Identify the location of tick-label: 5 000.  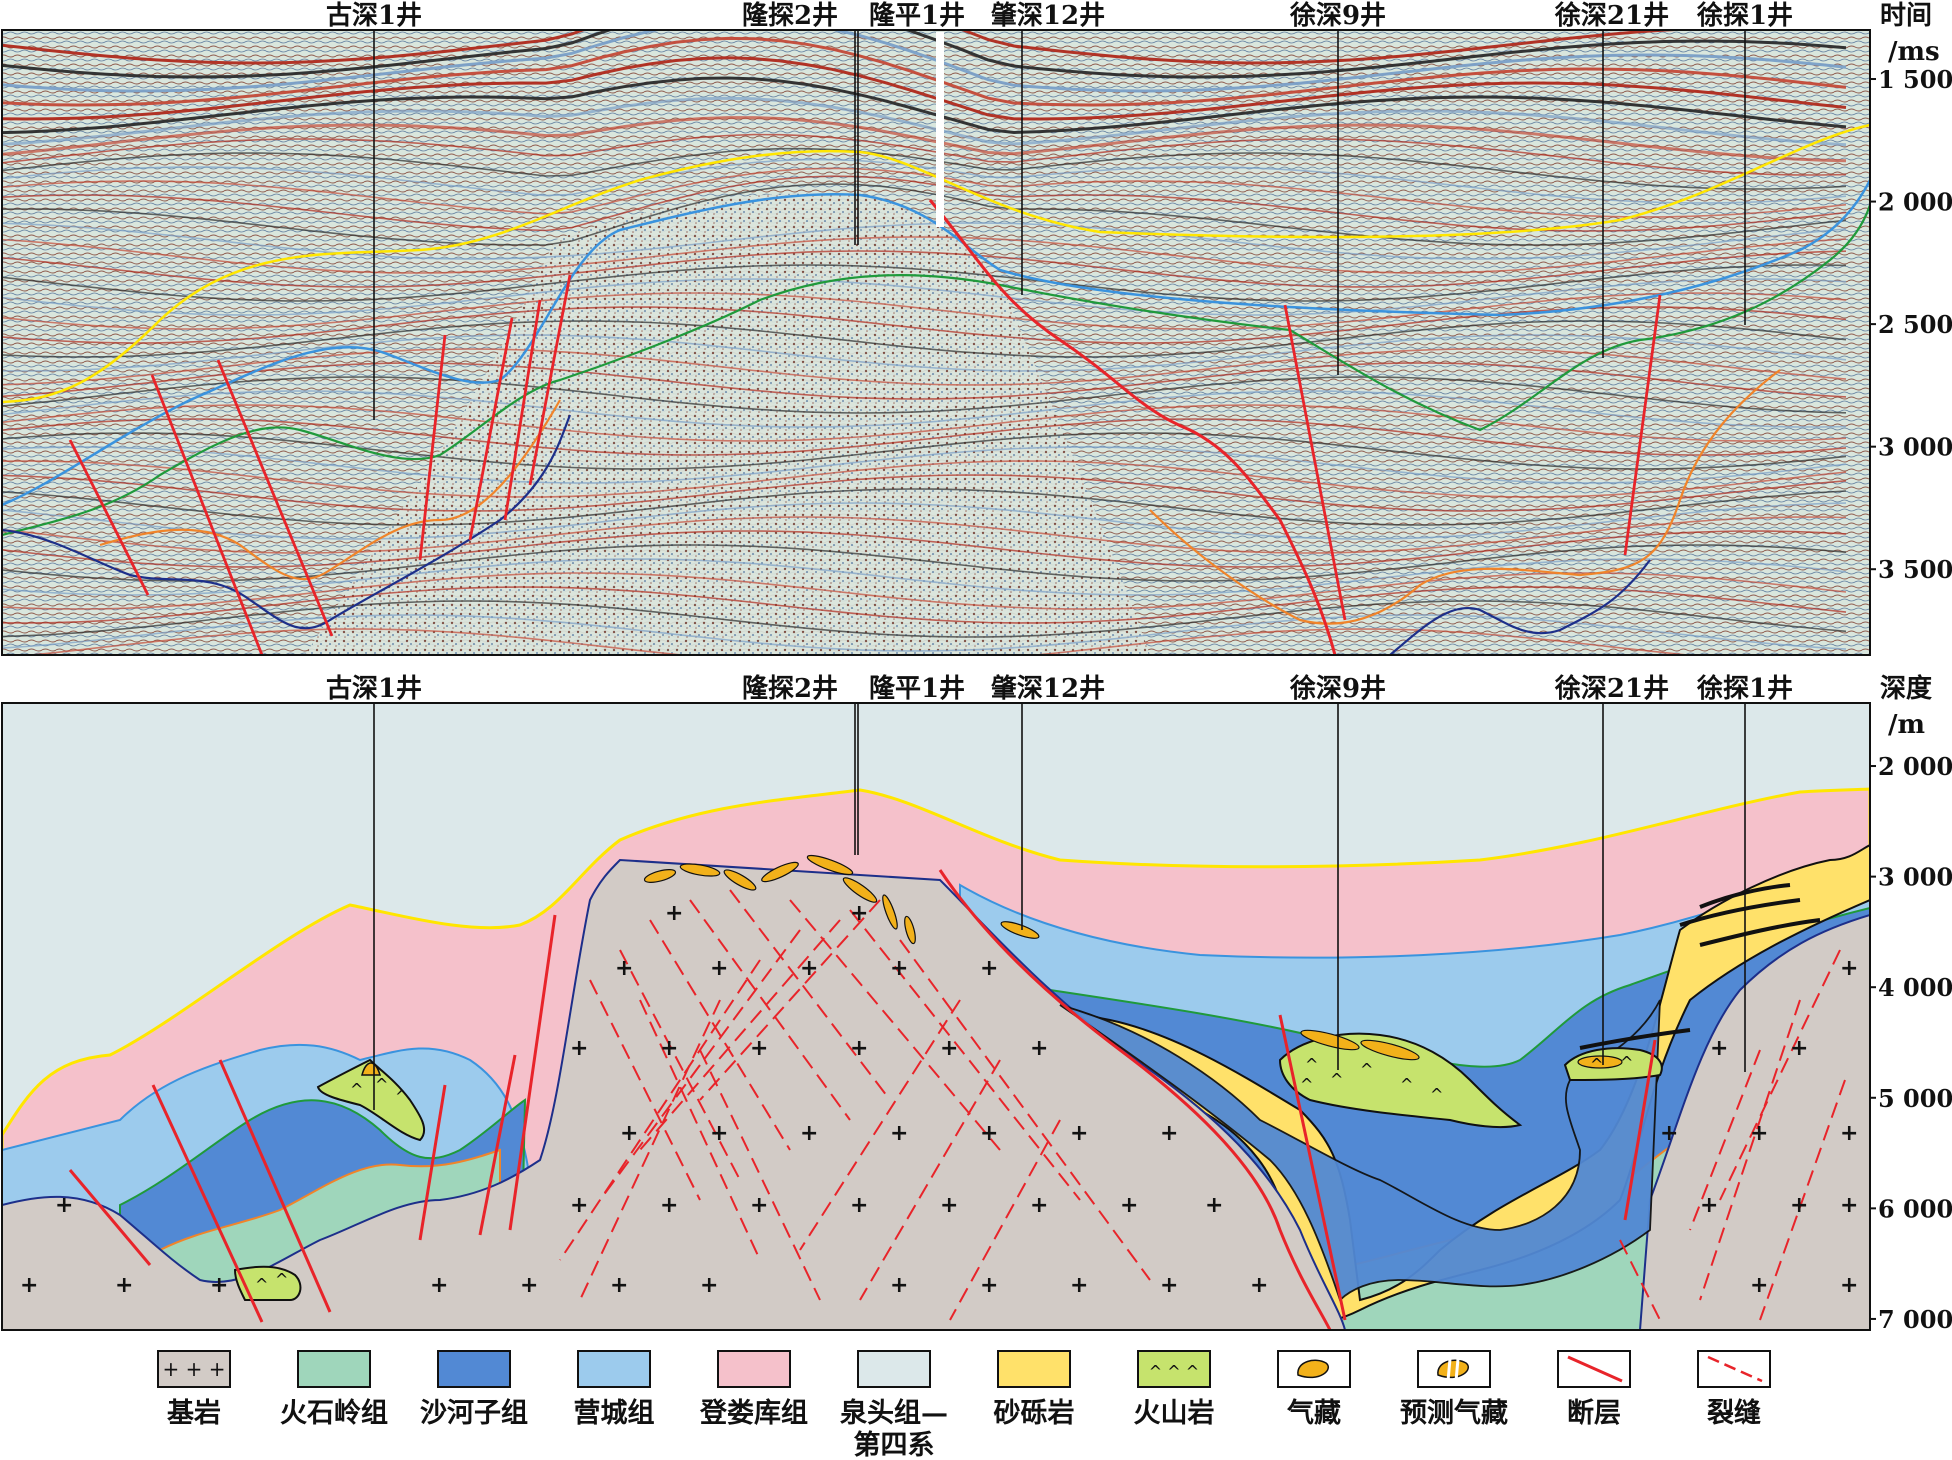
(1915, 1098).